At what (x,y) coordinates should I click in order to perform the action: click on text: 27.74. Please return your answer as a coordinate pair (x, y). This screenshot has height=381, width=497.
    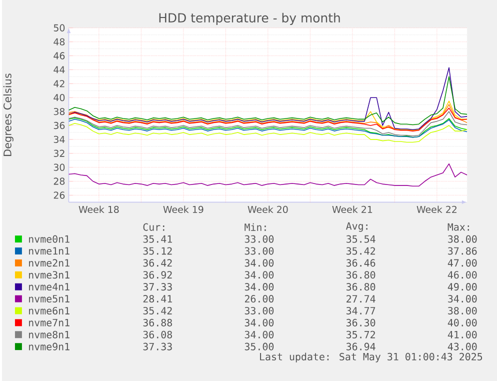
    Looking at the image, I should click on (361, 298).